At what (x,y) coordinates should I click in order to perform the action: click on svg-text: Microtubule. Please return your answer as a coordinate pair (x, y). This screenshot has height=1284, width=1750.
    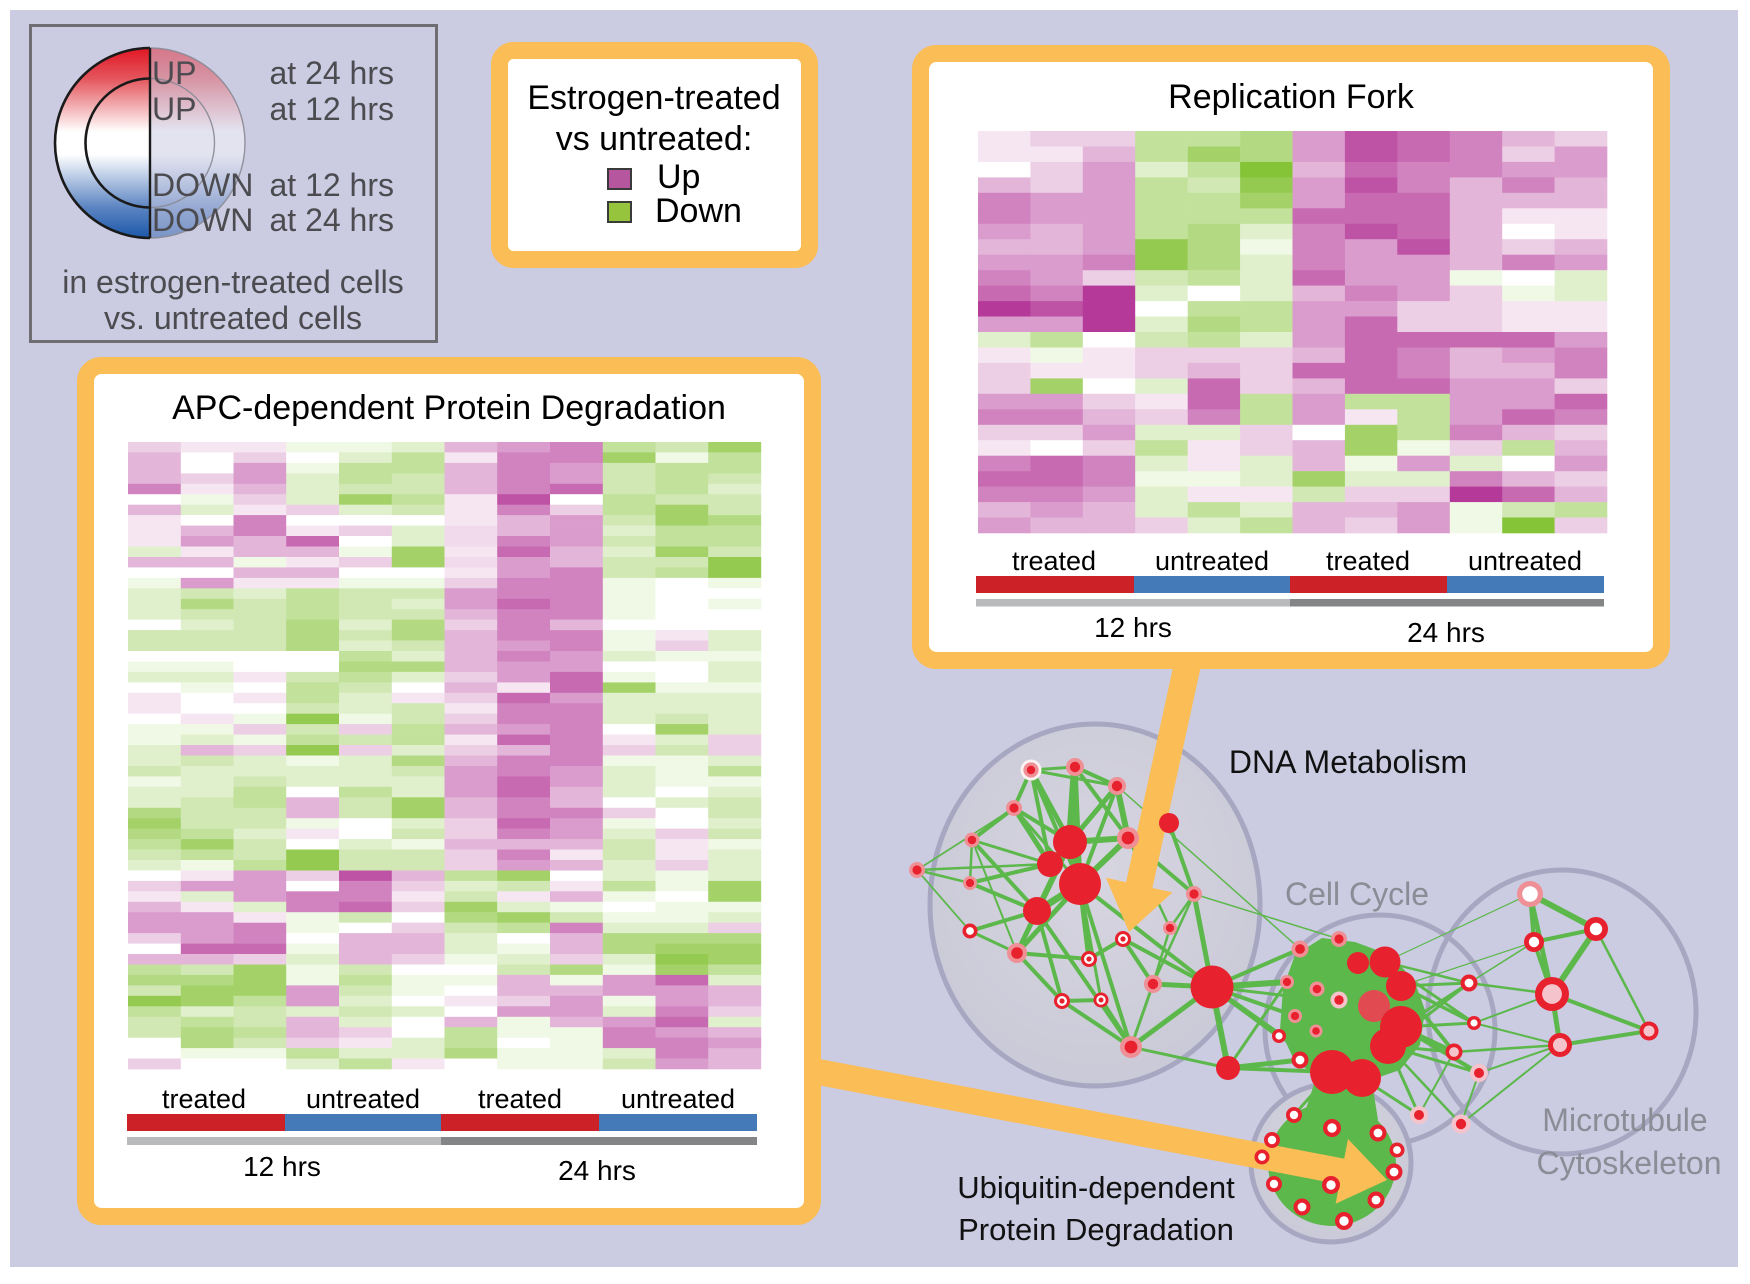
    Looking at the image, I should click on (1624, 1120).